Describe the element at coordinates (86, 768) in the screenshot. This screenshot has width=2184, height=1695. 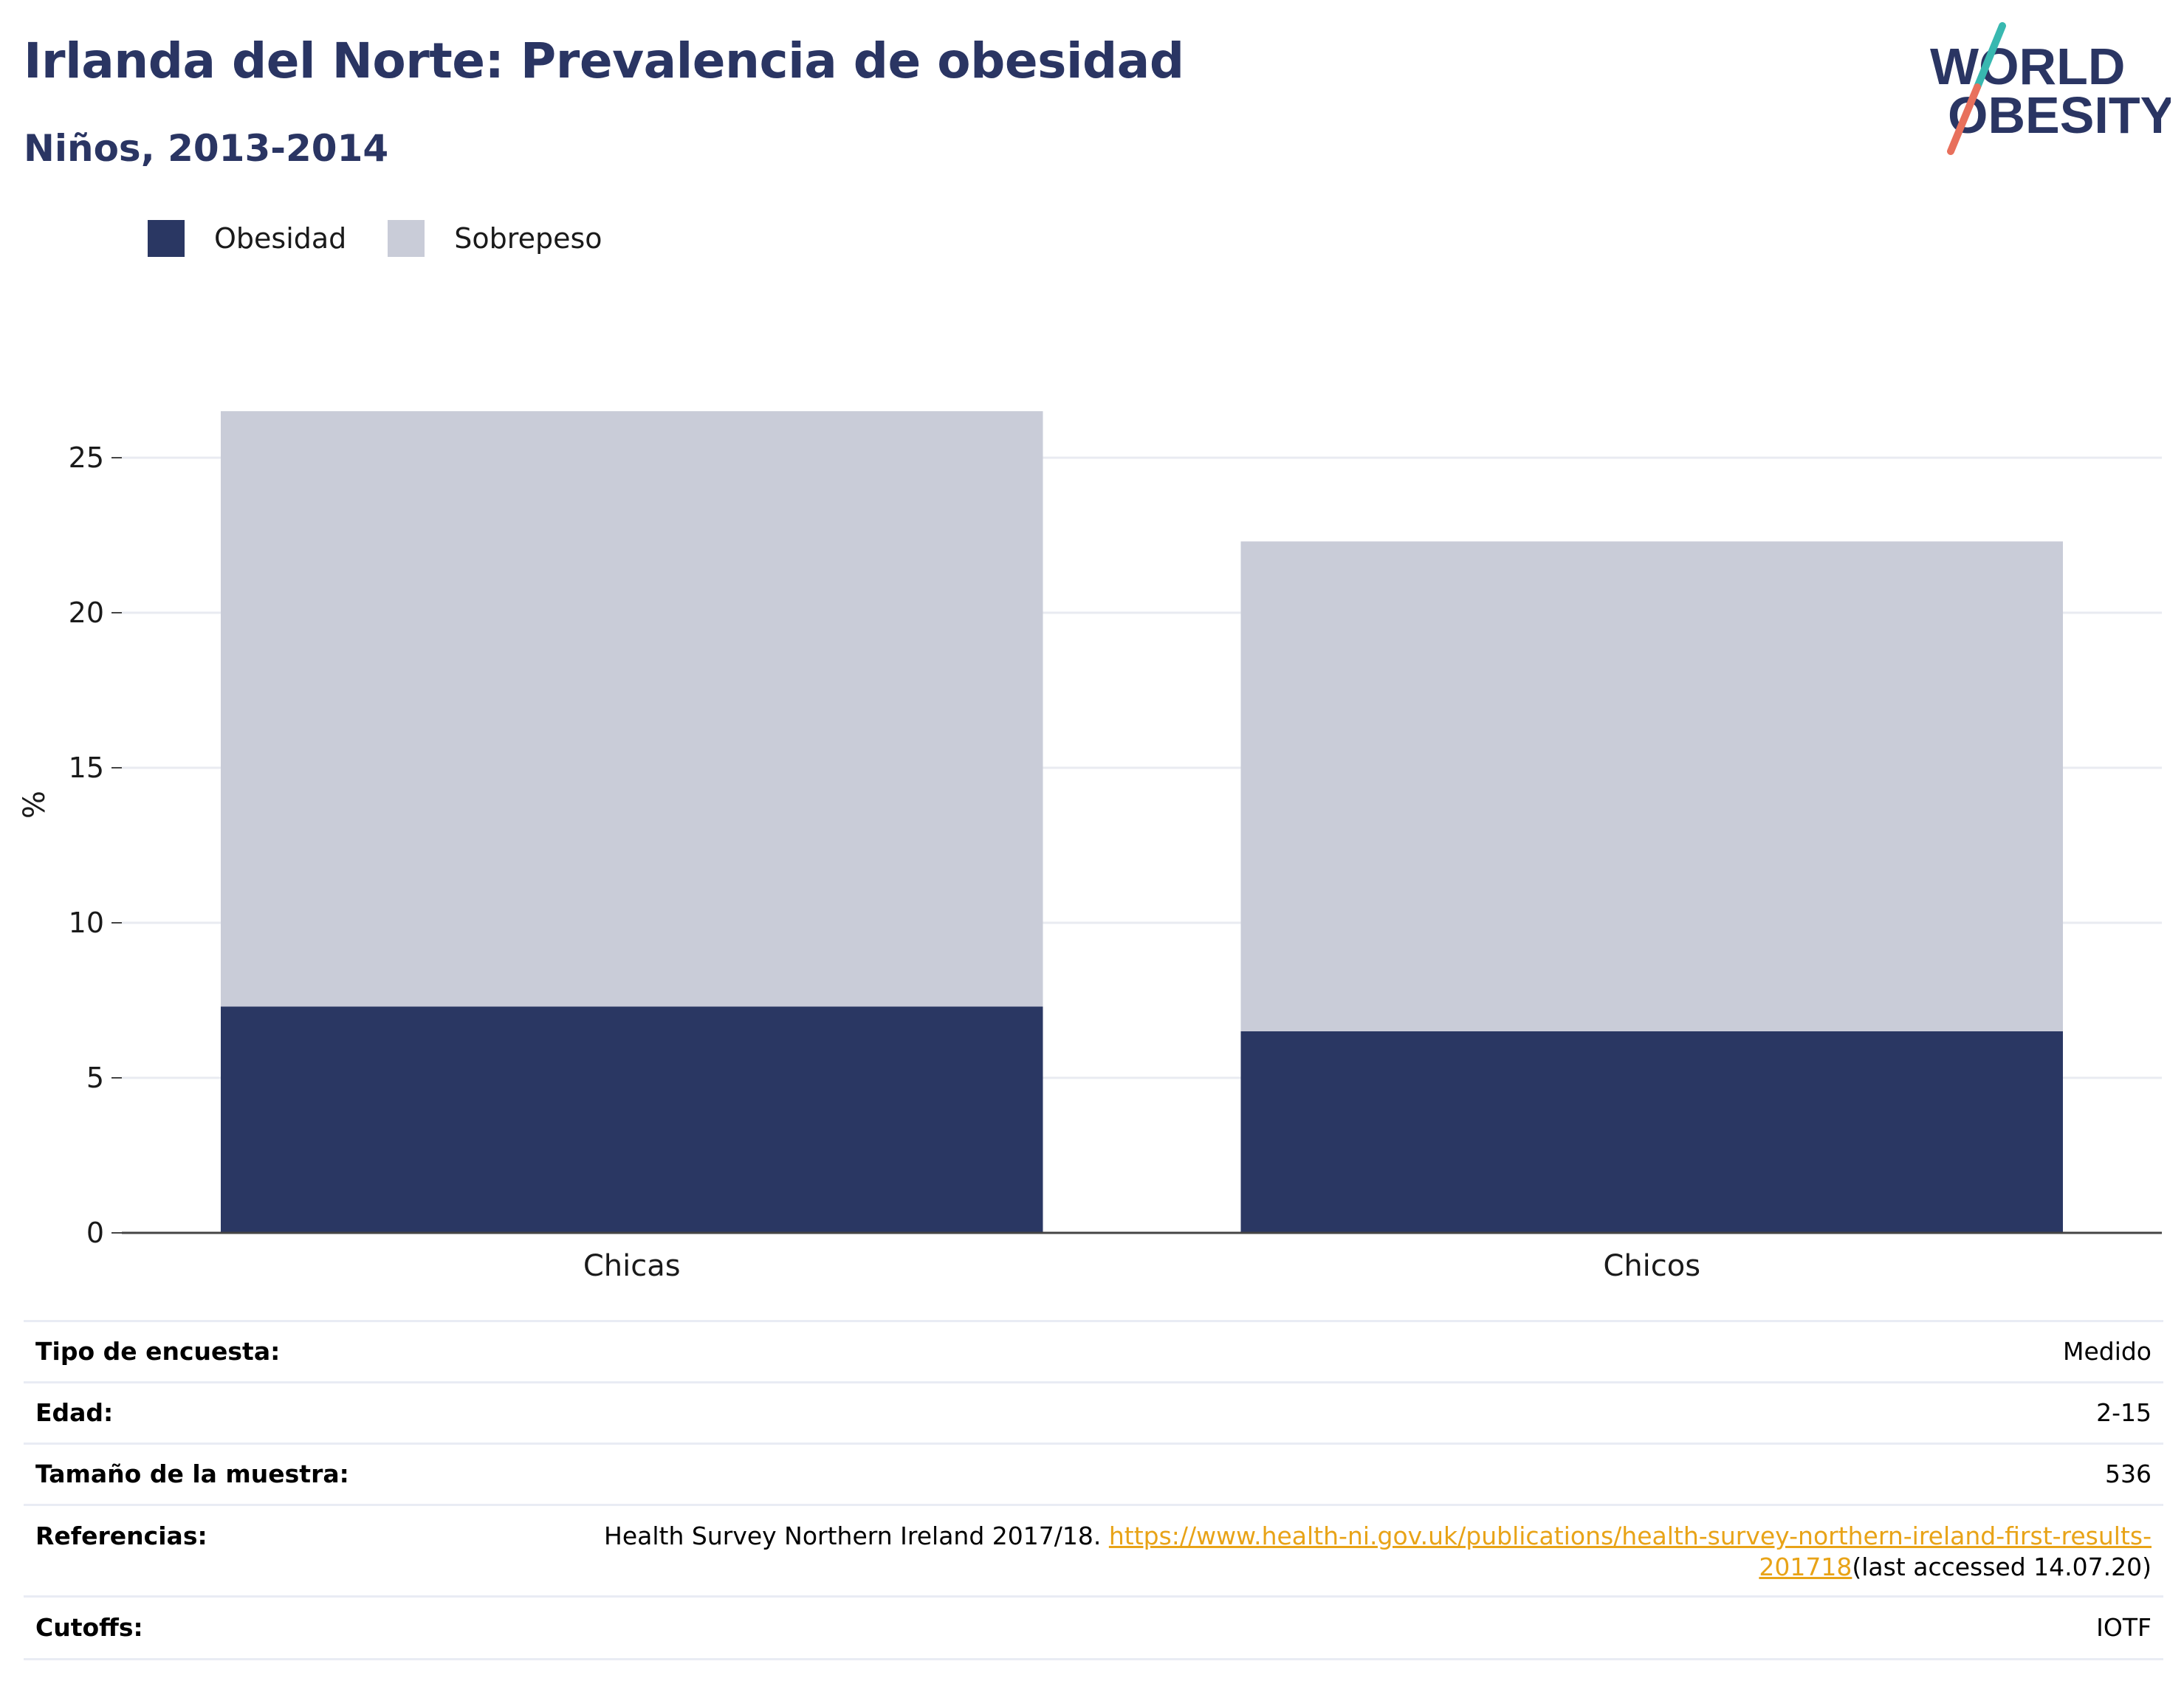
I see `y-tick-label: 15` at that location.